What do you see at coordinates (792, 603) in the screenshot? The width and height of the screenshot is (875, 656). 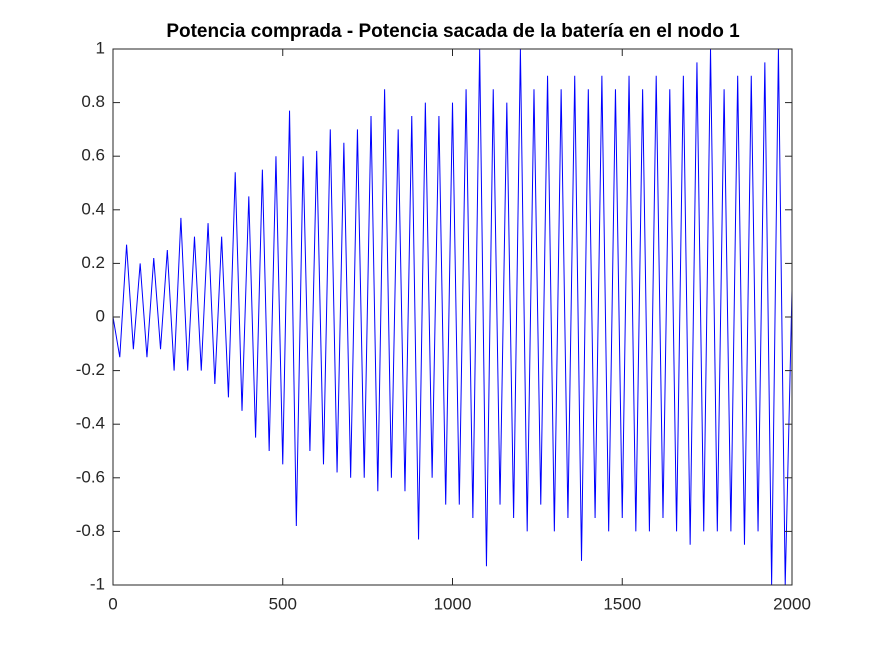 I see `x-tick-label: 2000` at bounding box center [792, 603].